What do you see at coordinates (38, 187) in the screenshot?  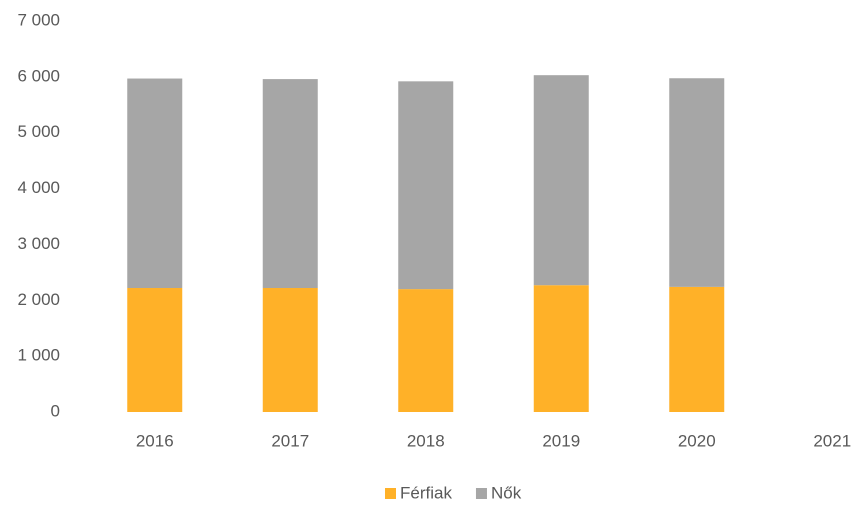 I see `y-tick-label: 4 000` at bounding box center [38, 187].